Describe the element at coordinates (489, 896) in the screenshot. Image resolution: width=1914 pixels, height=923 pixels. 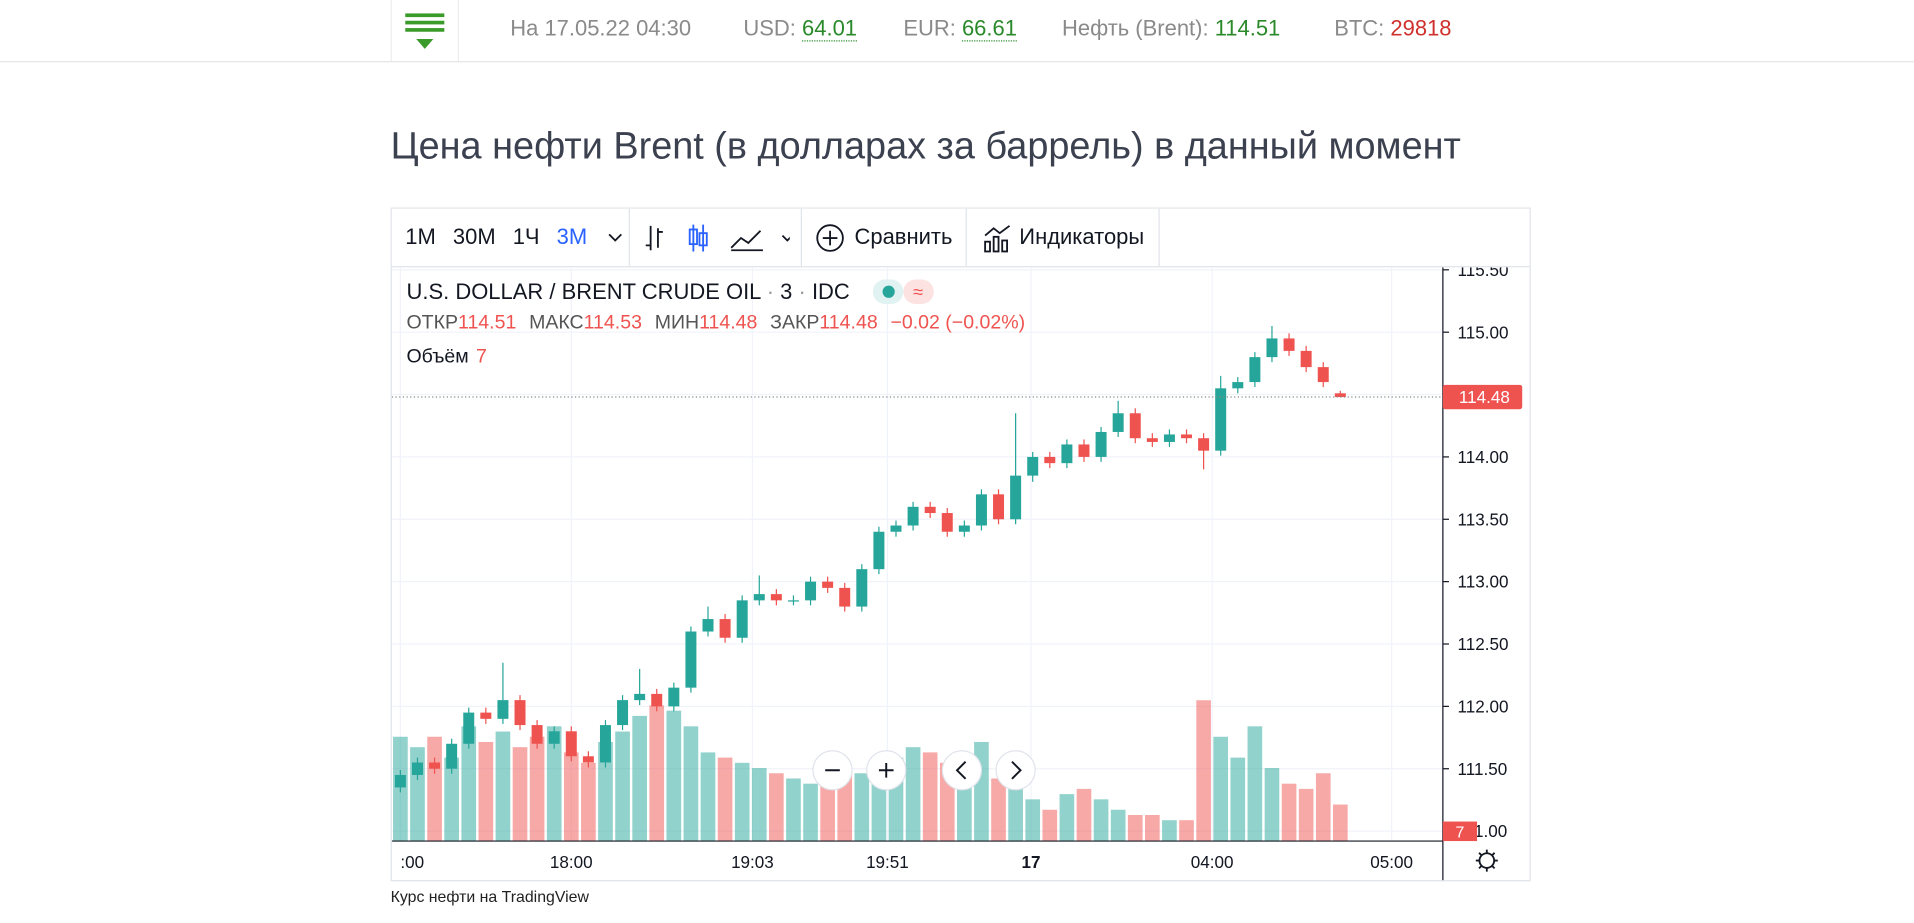
I see `footer-link: Курс нефти на TradingView` at that location.